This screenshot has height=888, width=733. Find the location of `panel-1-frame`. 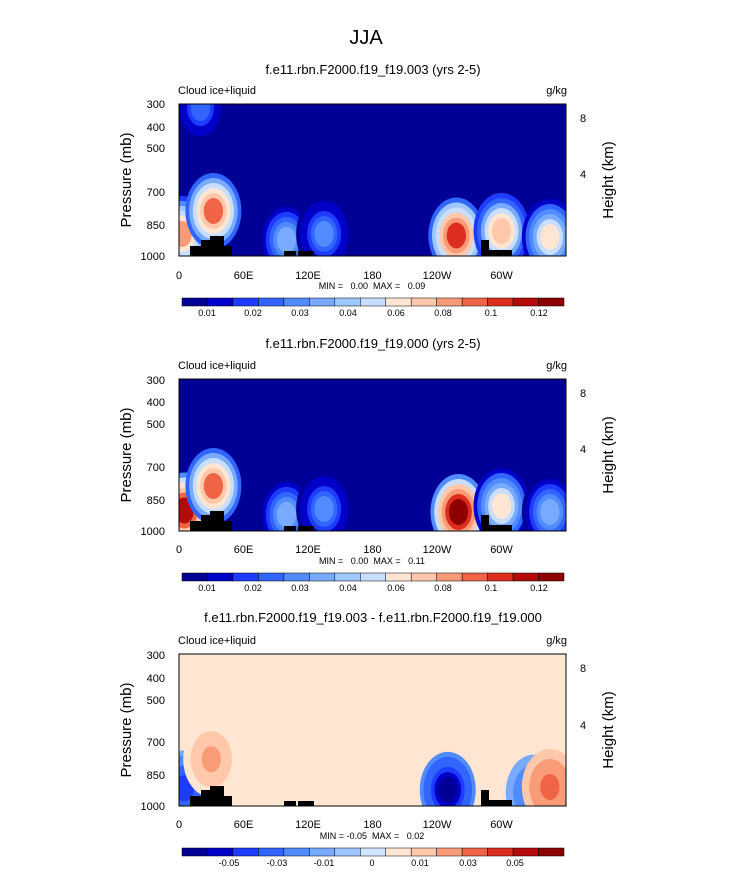

panel-1-frame is located at coordinates (372, 180).